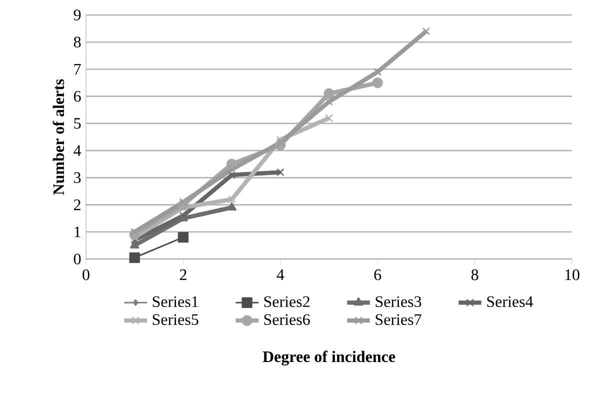  What do you see at coordinates (77, 259) in the screenshot?
I see `y-tick-label: 0` at bounding box center [77, 259].